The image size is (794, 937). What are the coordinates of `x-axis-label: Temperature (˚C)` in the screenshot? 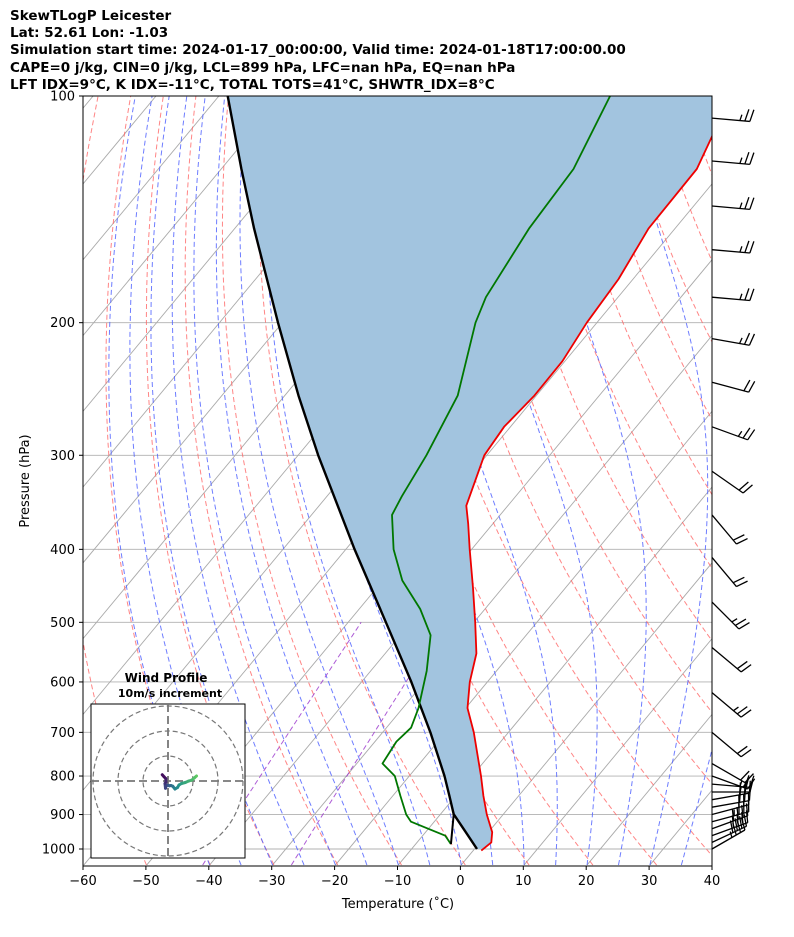 It's located at (397, 904).